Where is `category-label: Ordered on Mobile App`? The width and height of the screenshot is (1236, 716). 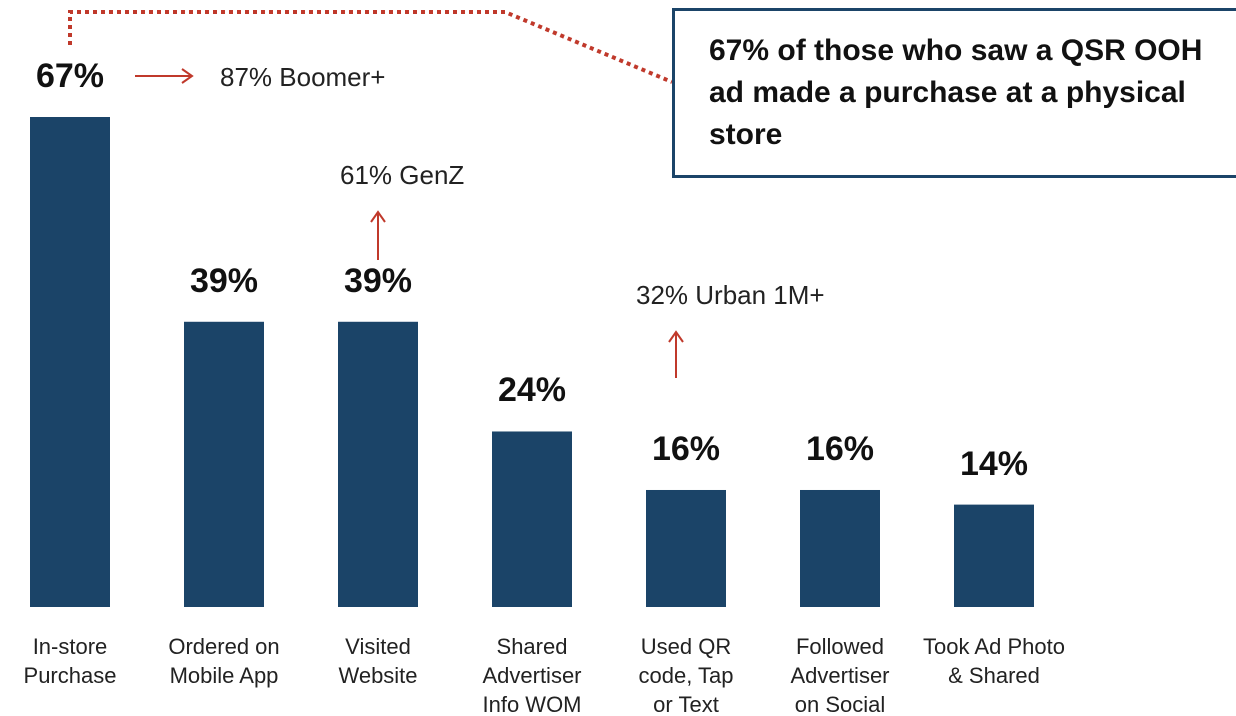
category-label: Ordered on Mobile App is located at coordinates (224, 661).